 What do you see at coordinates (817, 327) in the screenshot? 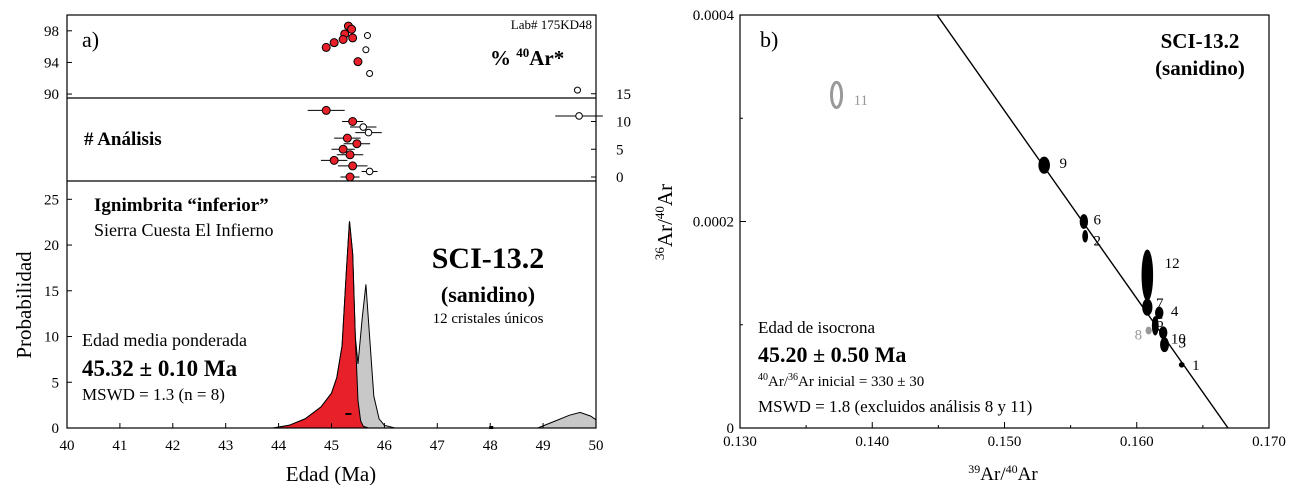
I see `isochron-label: Edad de isocrona` at bounding box center [817, 327].